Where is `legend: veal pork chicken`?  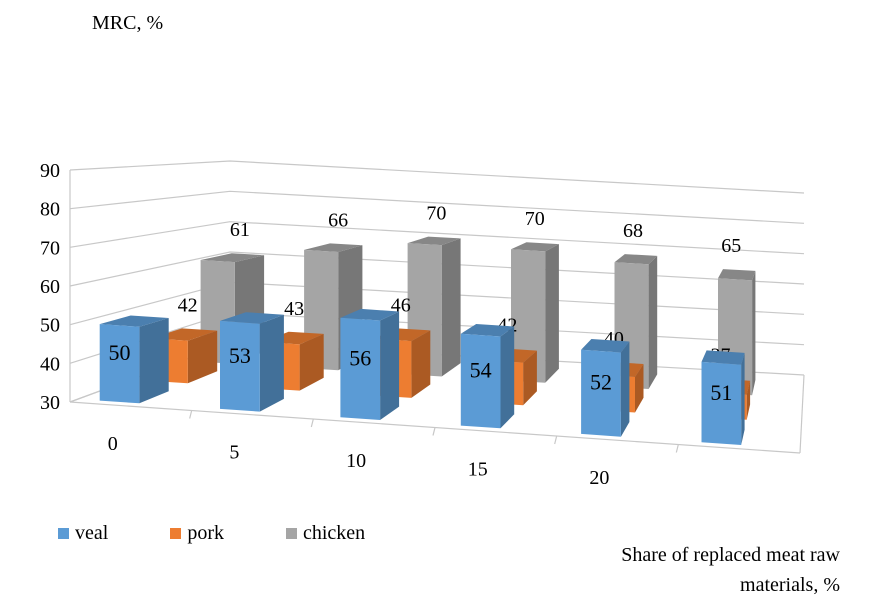
legend: veal pork chicken is located at coordinates (211, 533).